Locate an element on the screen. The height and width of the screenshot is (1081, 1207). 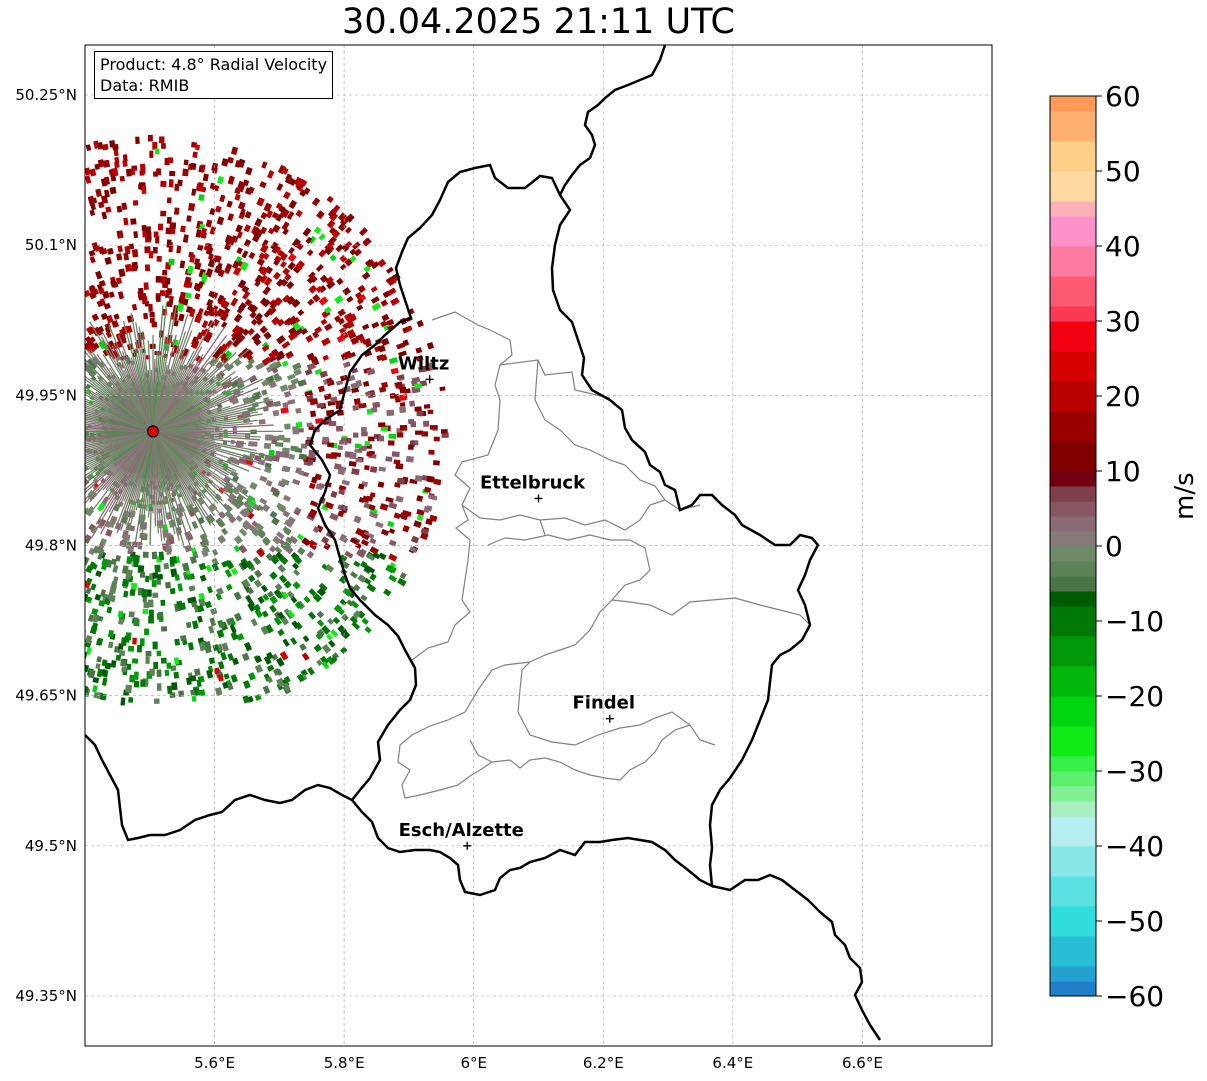
radar-site-dot is located at coordinates (153, 431).